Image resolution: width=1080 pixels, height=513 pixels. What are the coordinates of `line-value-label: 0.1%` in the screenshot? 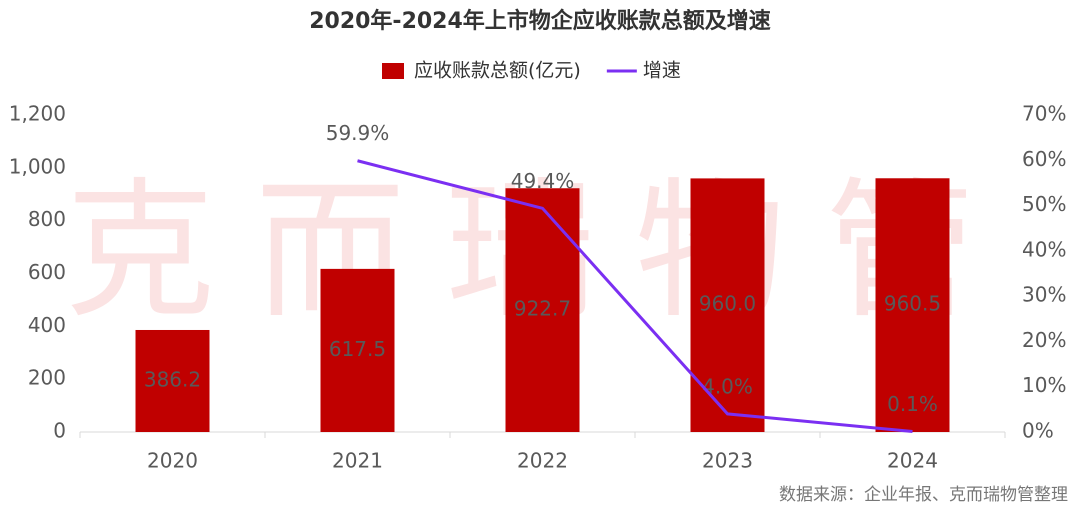 It's located at (912, 404).